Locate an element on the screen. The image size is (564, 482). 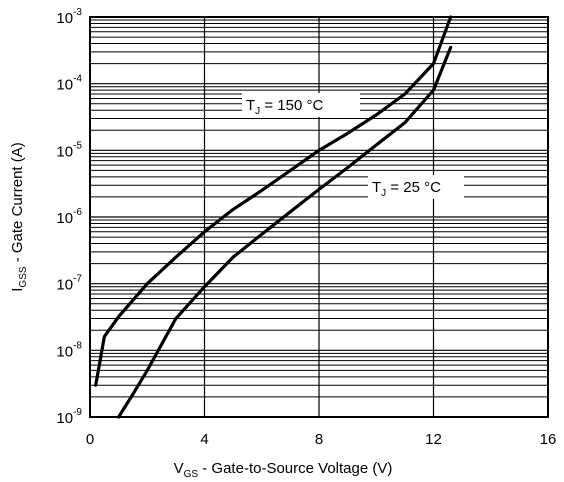
series-annotation-0: TJ = 150 °C is located at coordinates (284, 107).